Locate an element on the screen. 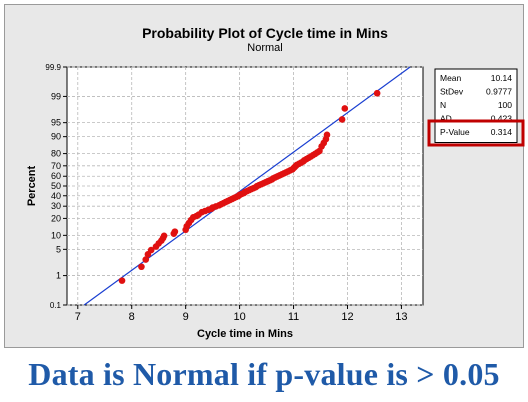 Image resolution: width=528 pixels, height=402 pixels. stats-value: 100 is located at coordinates (505, 105).